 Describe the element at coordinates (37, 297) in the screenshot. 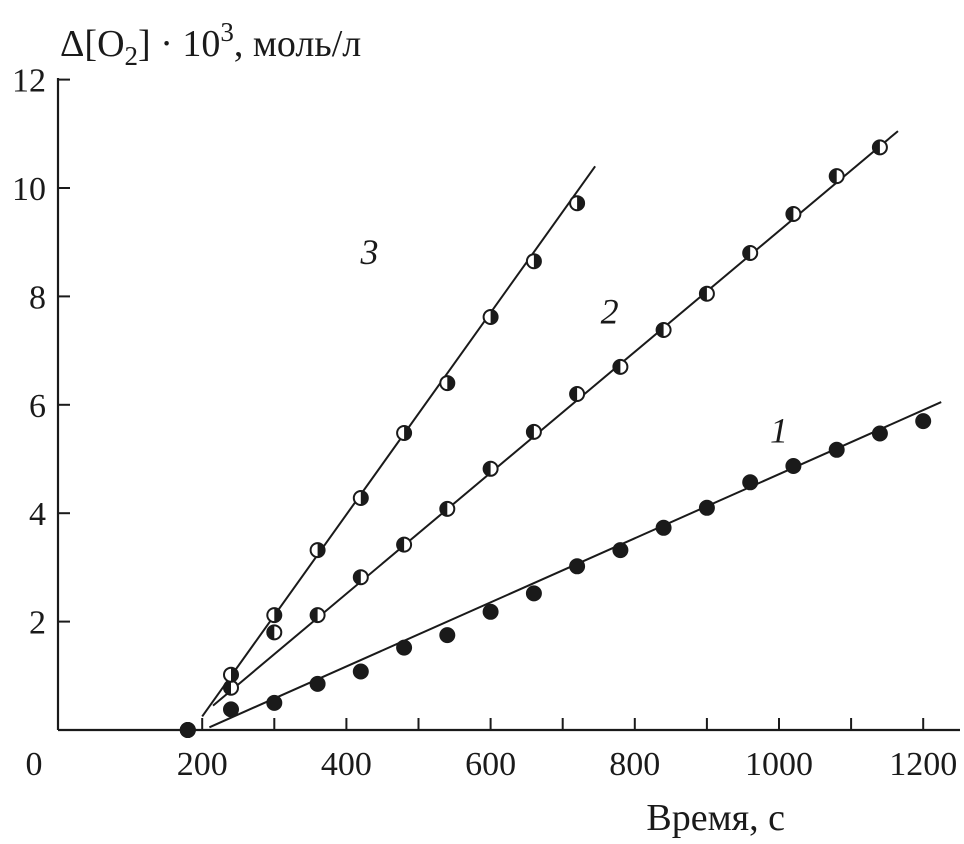

I see `y-tick-label: 8` at that location.